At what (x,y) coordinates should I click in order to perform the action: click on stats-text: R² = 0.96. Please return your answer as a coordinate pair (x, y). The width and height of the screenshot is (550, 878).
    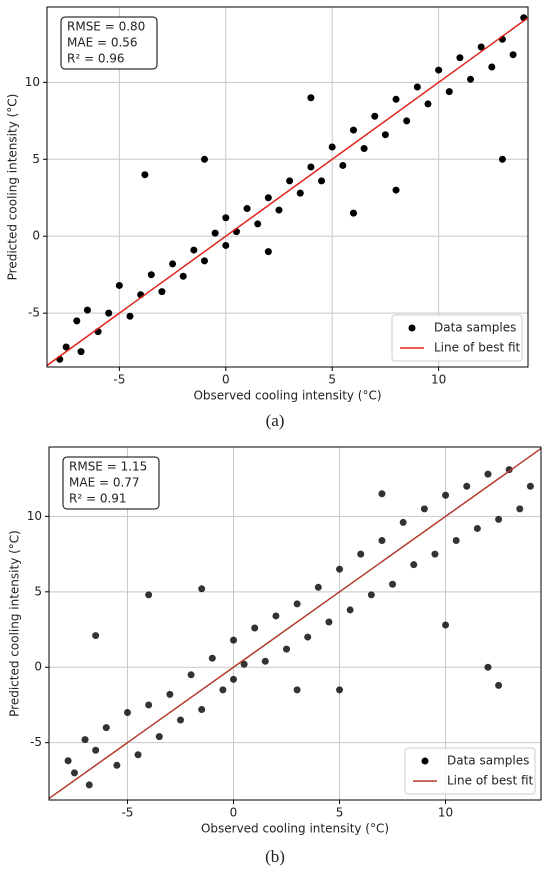
    Looking at the image, I should click on (96, 59).